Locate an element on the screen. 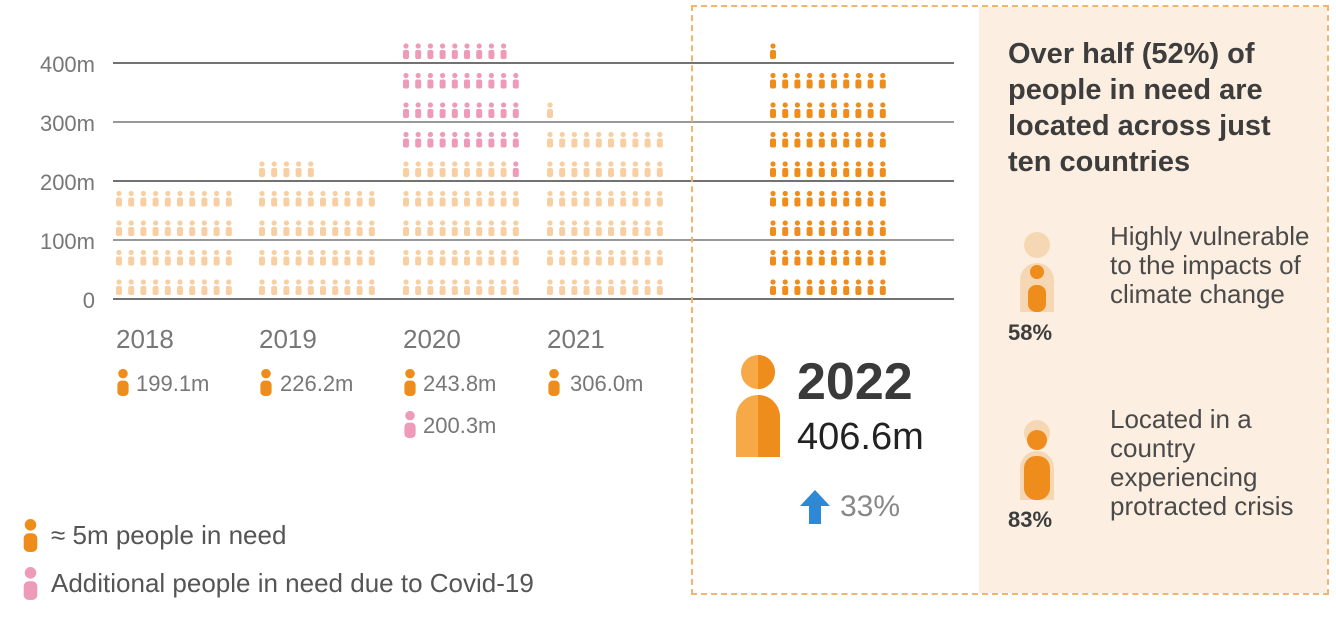  value-label-2021: 306.0m is located at coordinates (607, 383).